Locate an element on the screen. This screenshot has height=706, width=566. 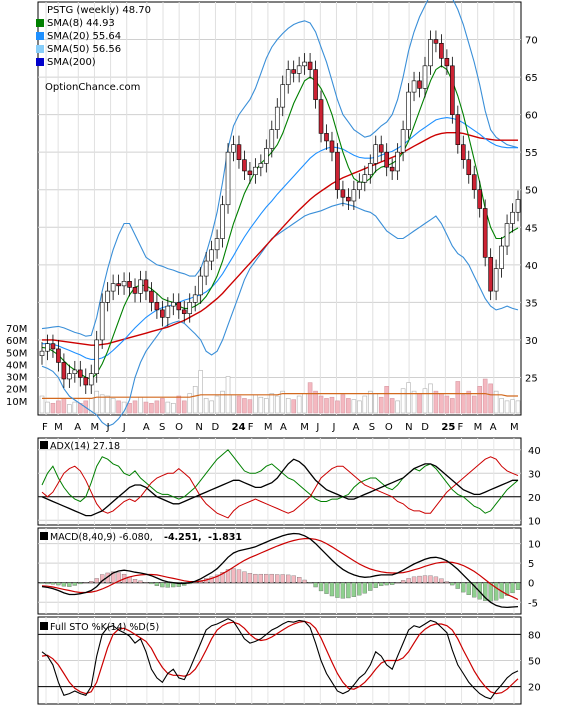
x-axis-labels: F M A M J J A S O N D 24 F M A M J J A S O N D 25 F M A M is located at coordinates (280, 427).